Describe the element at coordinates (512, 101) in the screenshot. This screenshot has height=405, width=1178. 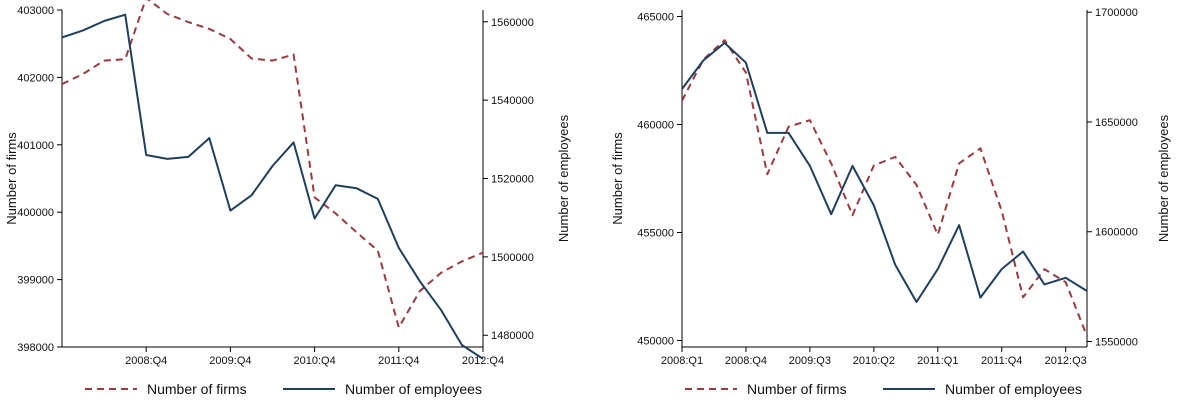
I see `y2-tick-label: 1540000` at that location.